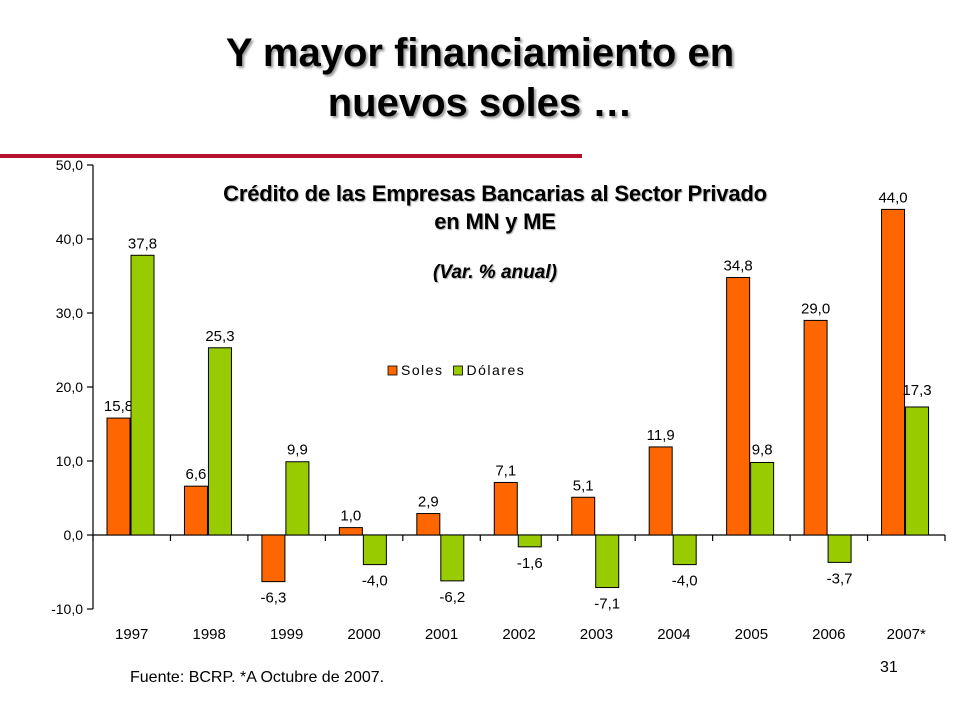 The image size is (960, 720). Describe the element at coordinates (762, 449) in the screenshot. I see `data-label: 9,8` at that location.